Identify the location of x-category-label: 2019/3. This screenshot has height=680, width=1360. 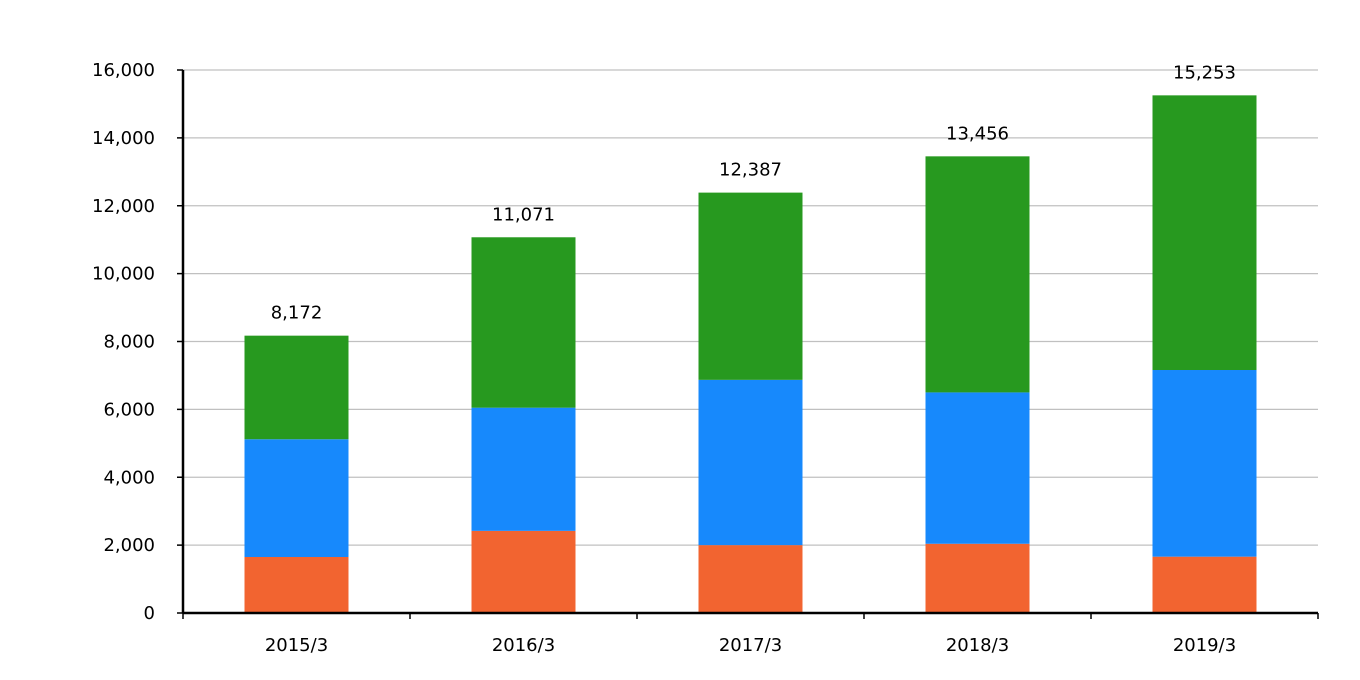
(1204, 645).